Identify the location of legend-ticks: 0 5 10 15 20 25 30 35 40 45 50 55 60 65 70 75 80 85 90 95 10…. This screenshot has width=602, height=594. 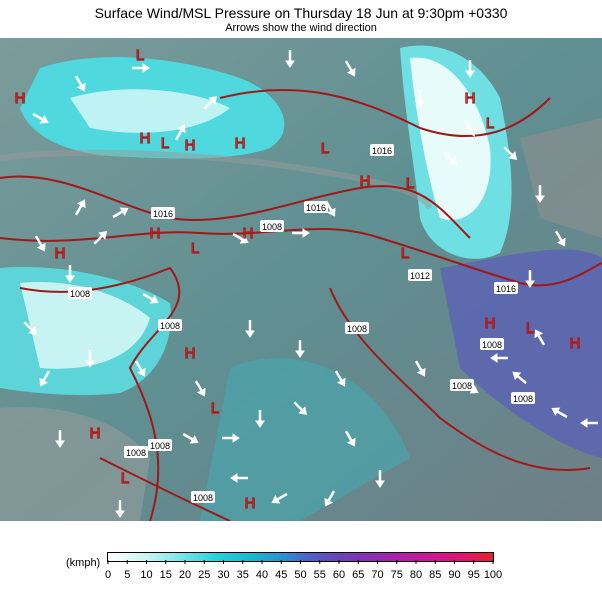
(303, 570).